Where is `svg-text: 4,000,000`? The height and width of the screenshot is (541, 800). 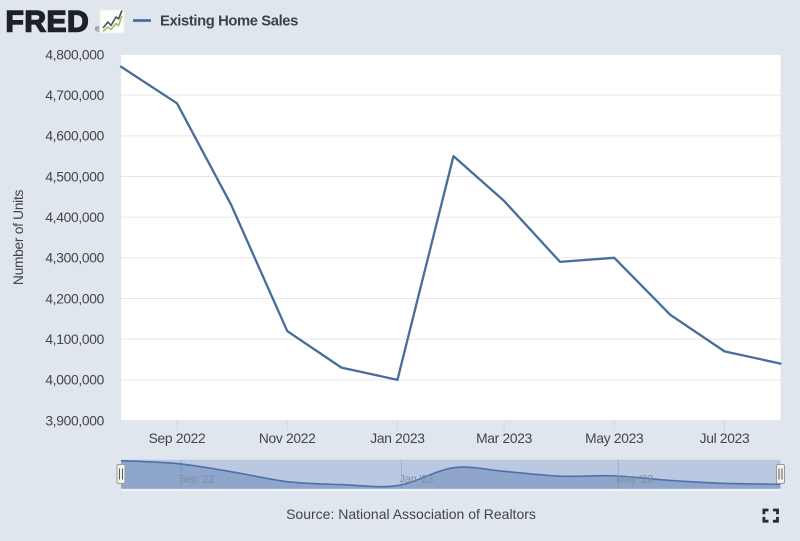 svg-text: 4,000,000 is located at coordinates (74, 380).